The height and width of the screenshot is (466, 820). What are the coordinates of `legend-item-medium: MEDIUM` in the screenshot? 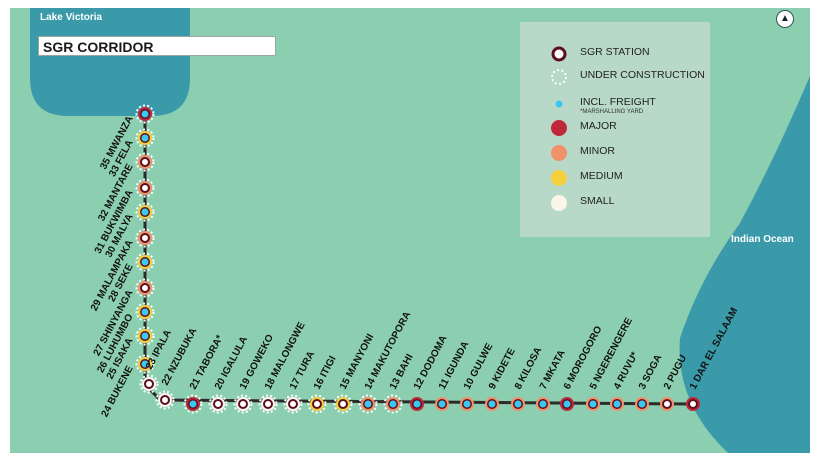 It's located at (615, 177).